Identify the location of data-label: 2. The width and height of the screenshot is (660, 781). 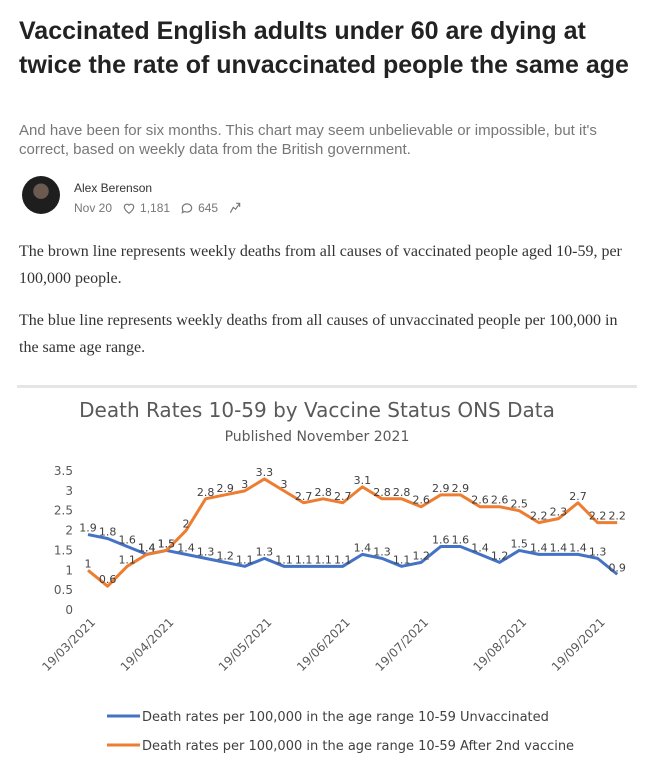
(186, 524).